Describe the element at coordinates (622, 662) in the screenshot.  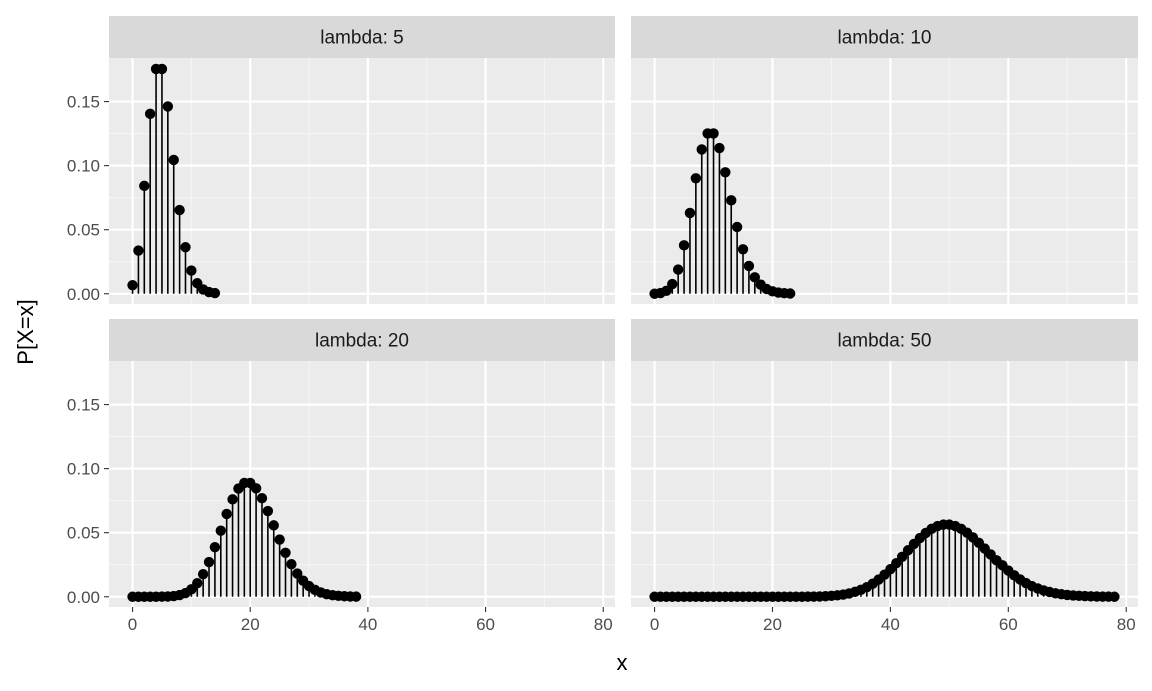
I see `x-axis-title: x` at that location.